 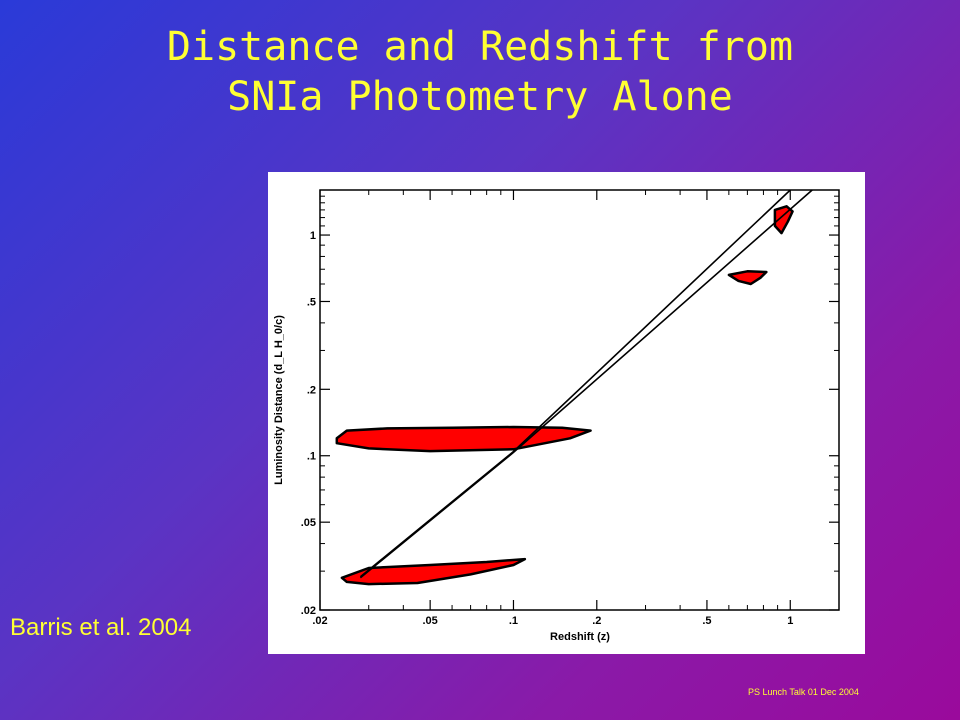 What do you see at coordinates (308, 523) in the screenshot?
I see `y-tick-label: .05` at bounding box center [308, 523].